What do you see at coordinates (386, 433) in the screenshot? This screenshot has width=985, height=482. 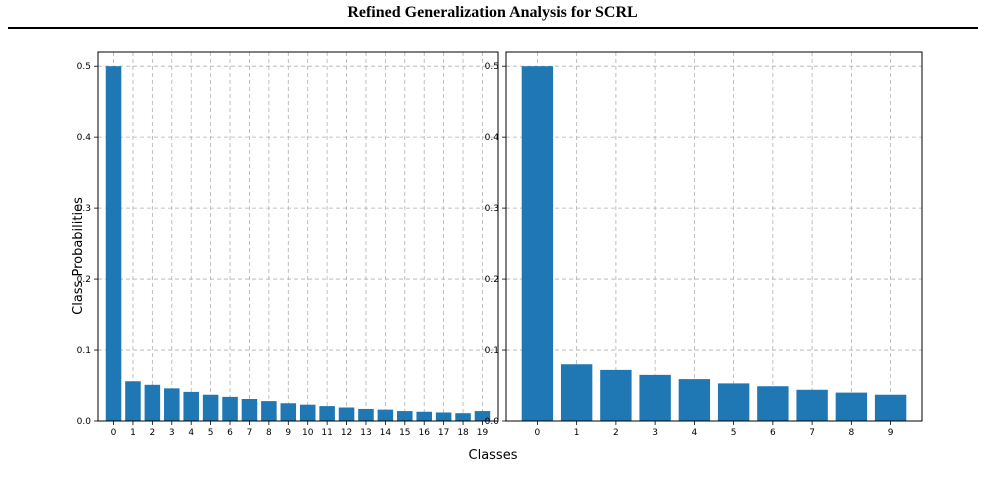 I see `x-tick-label: 14` at bounding box center [386, 433].